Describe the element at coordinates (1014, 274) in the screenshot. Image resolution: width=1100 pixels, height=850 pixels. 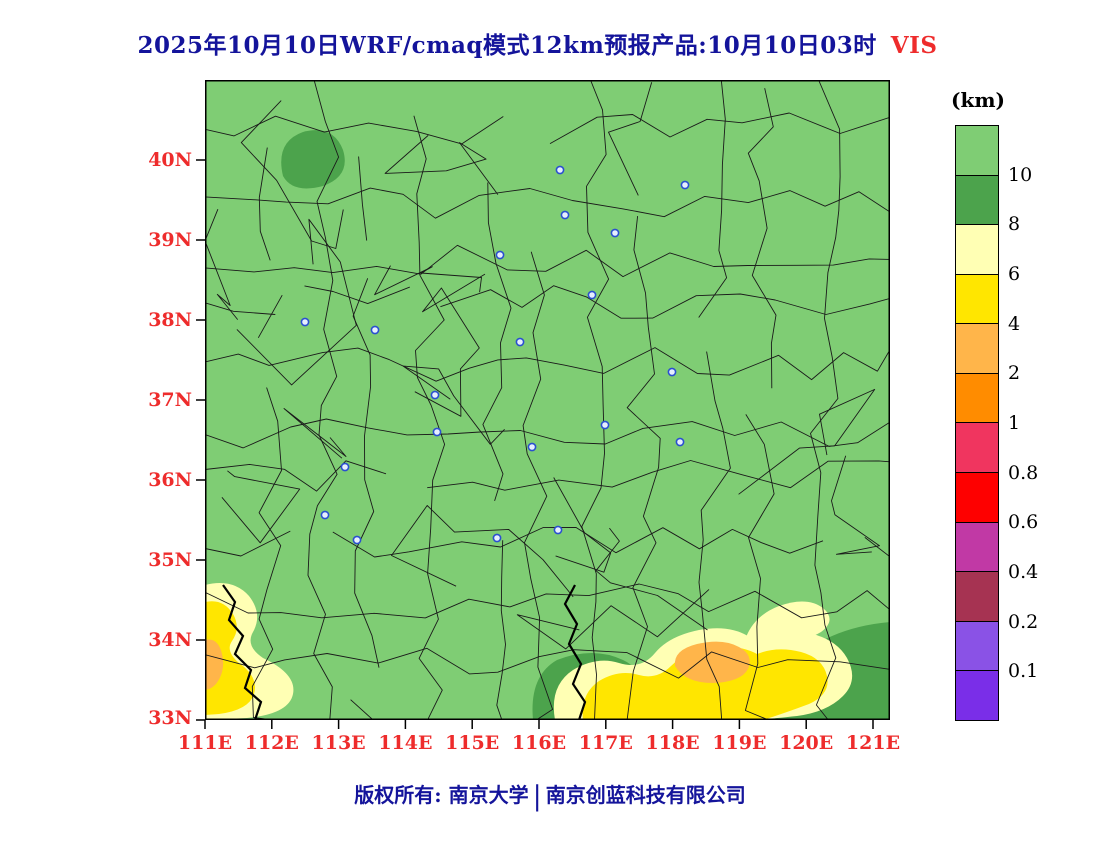
I see `colorbar-tick-label: 6` at that location.